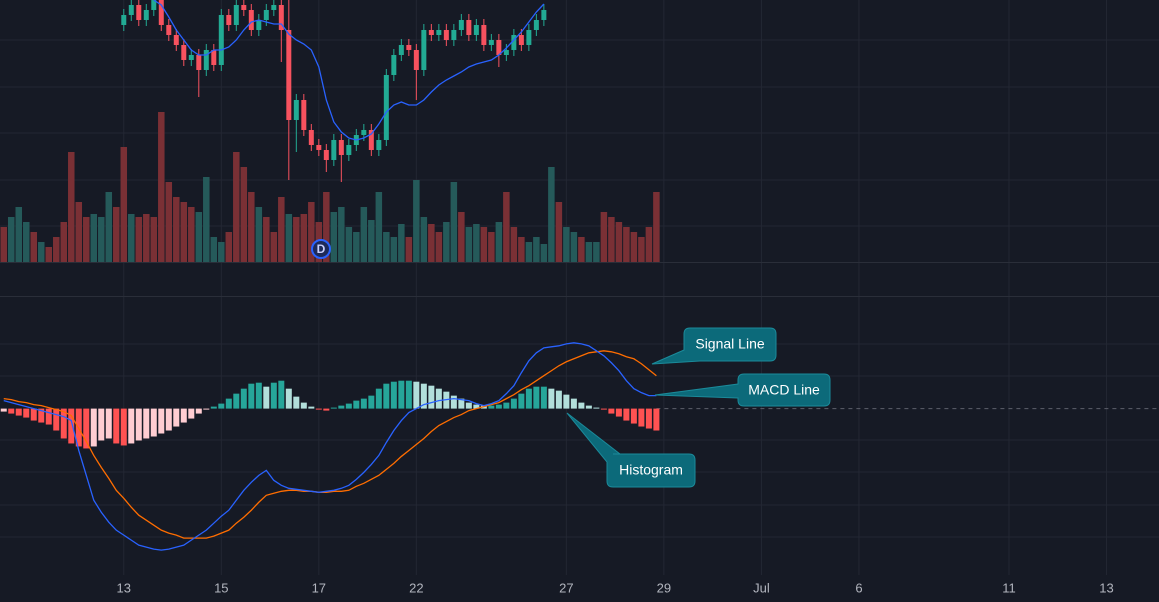 The height and width of the screenshot is (602, 1159). I want to click on moving-average, so click(349, 70).